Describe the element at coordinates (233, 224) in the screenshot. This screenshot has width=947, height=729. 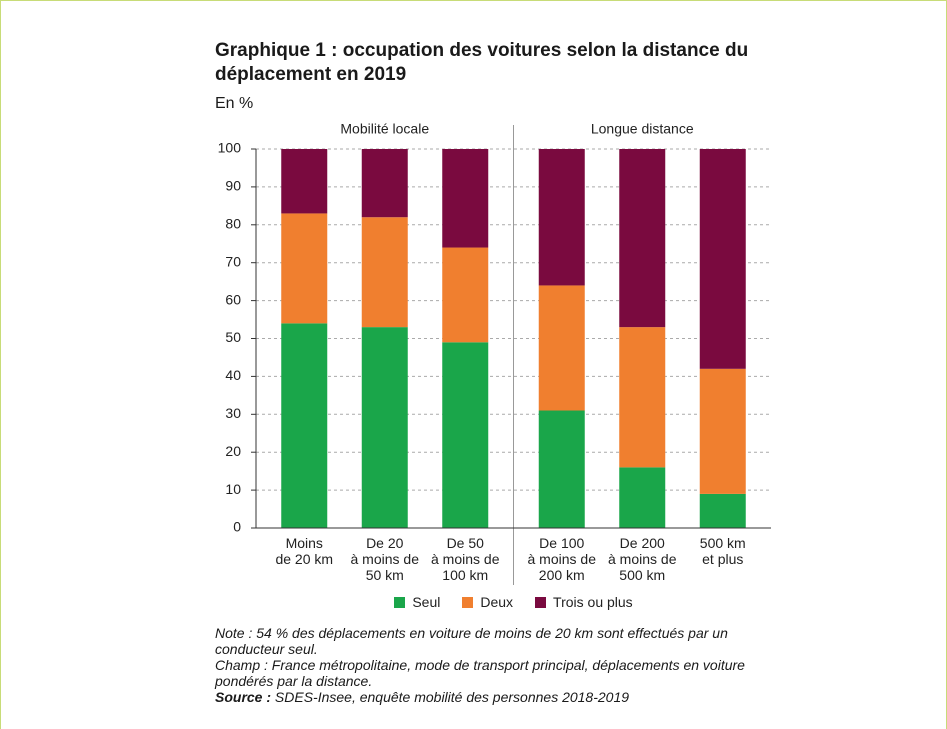
I see `y-tick-label: 80` at that location.